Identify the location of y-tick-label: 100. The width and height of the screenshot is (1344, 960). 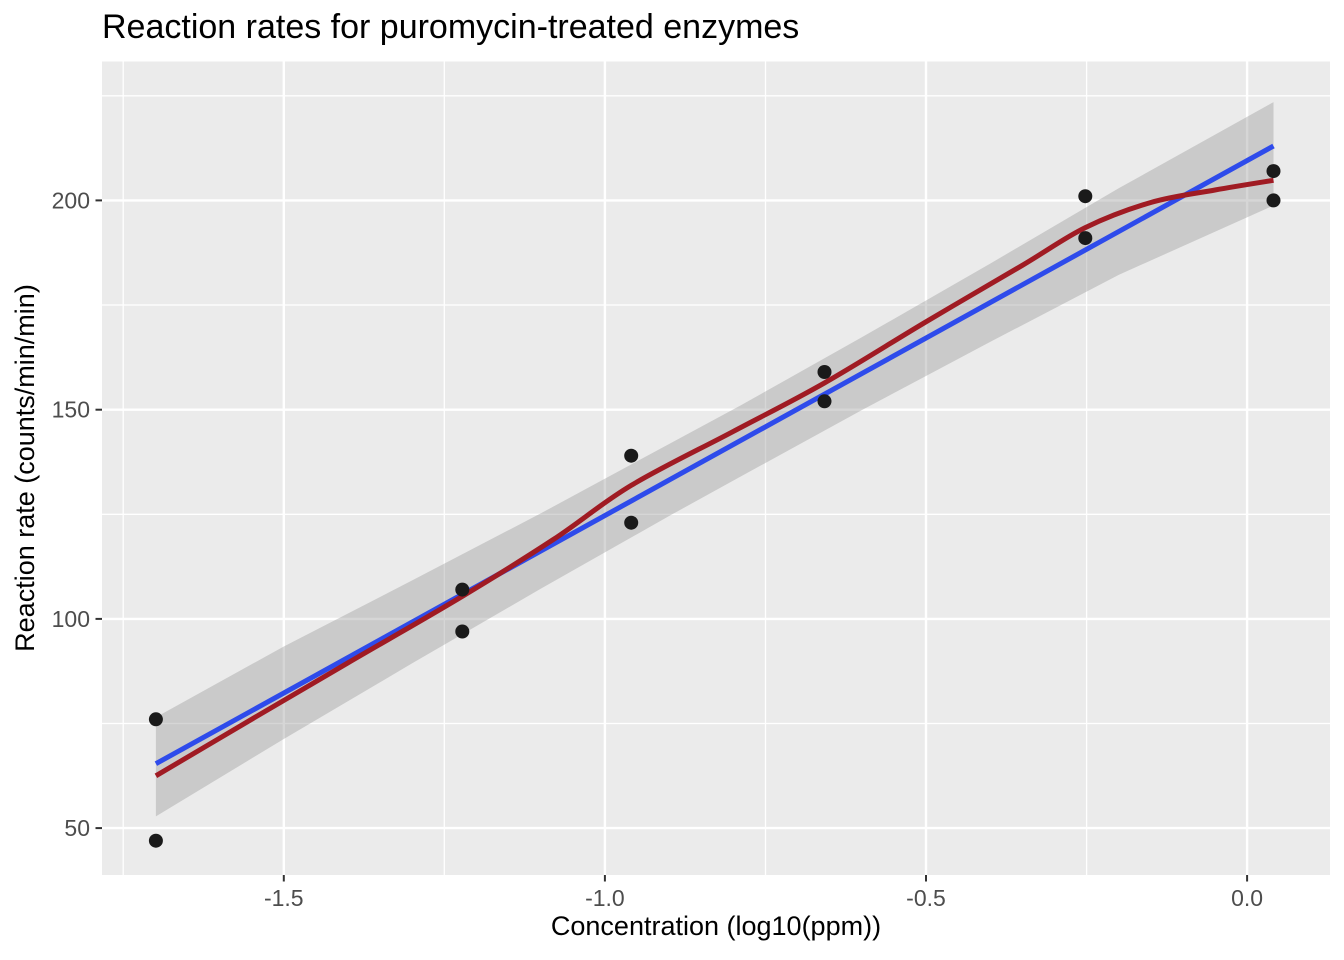
(71, 619).